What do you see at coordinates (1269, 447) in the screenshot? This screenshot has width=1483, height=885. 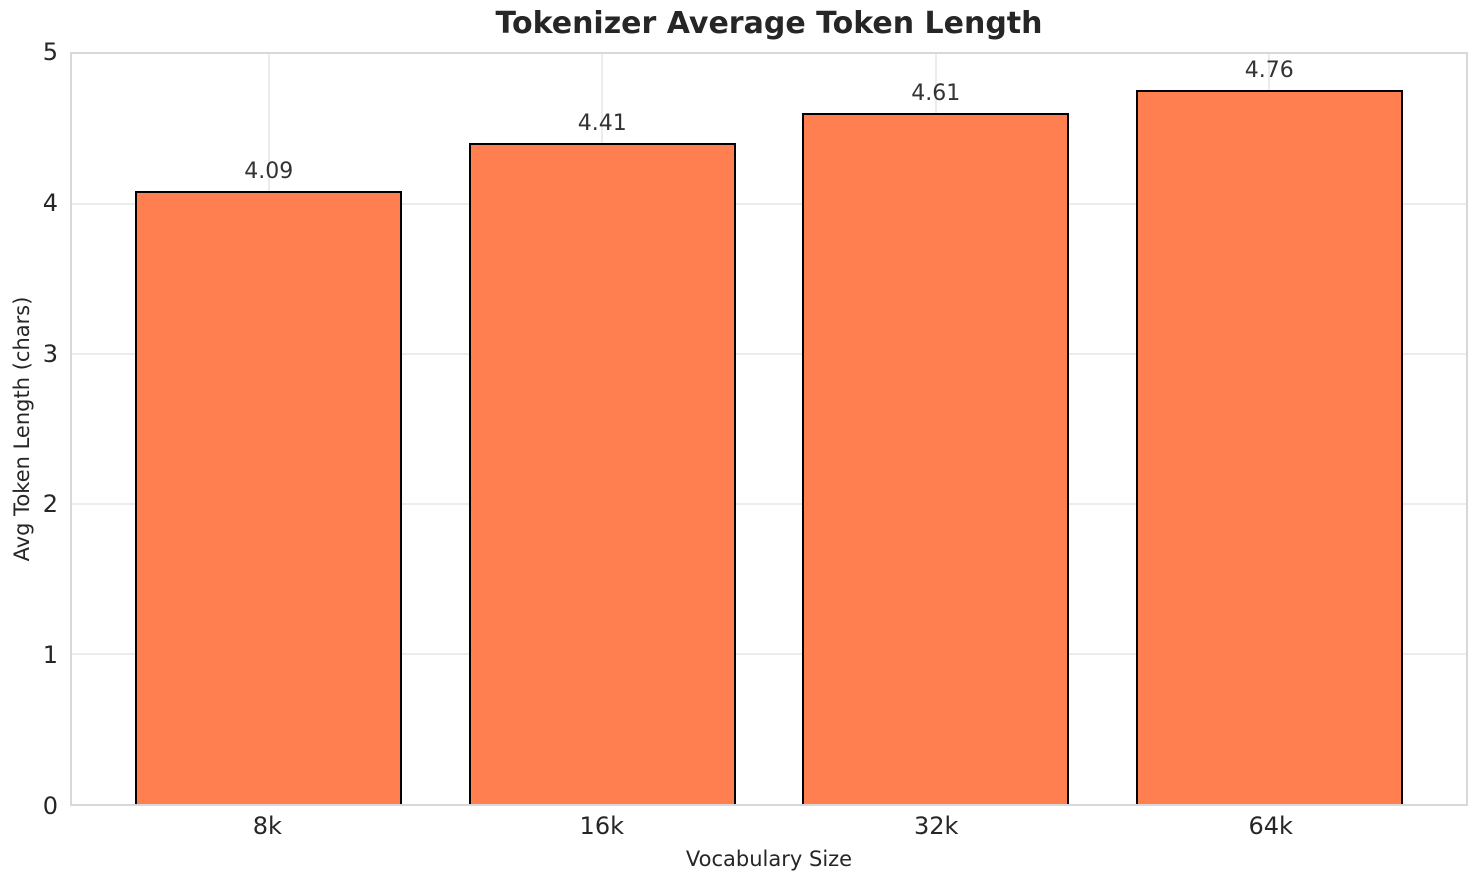 I see `bar-64k` at bounding box center [1269, 447].